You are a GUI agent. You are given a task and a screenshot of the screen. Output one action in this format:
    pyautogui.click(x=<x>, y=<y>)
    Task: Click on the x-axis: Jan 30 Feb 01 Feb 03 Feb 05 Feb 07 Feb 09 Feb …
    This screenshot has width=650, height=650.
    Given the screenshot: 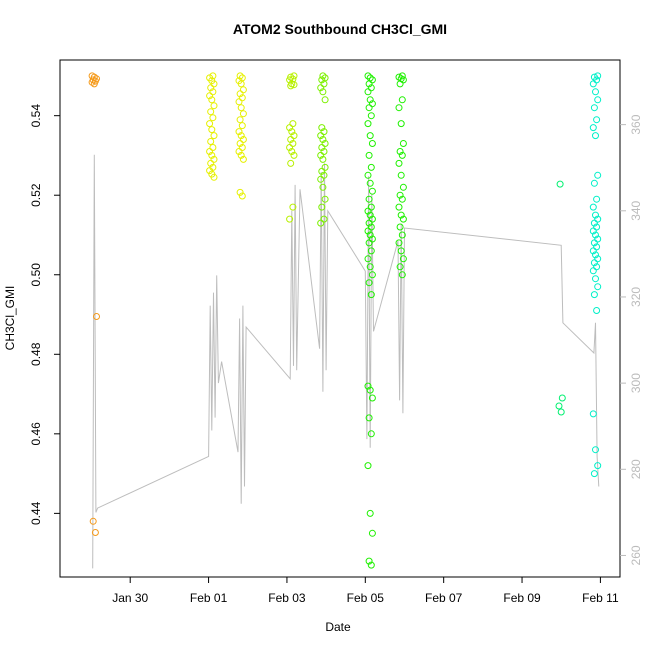 What is the action you would take?
    pyautogui.click(x=365, y=591)
    